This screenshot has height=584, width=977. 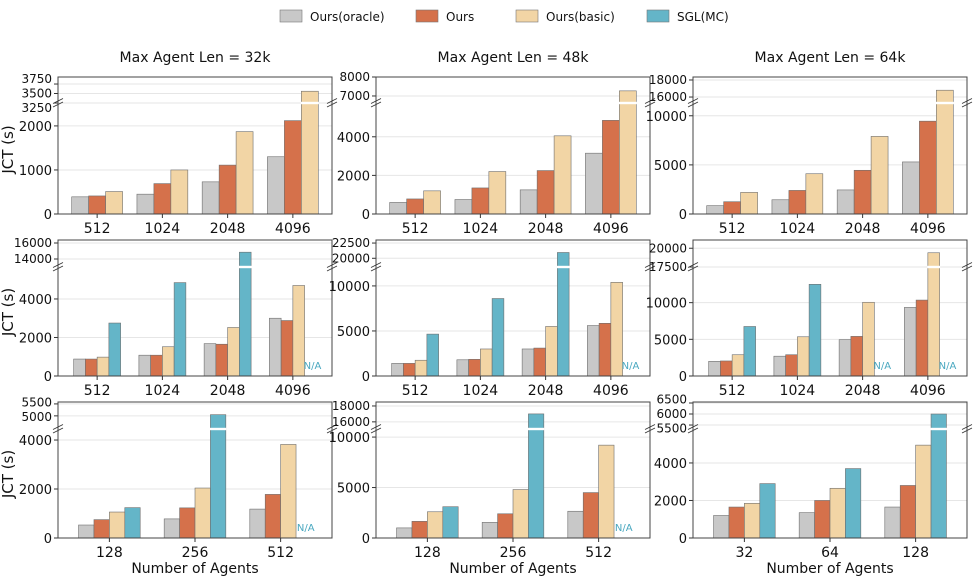 I want to click on x-tick-label: 256, so click(x=513, y=553).